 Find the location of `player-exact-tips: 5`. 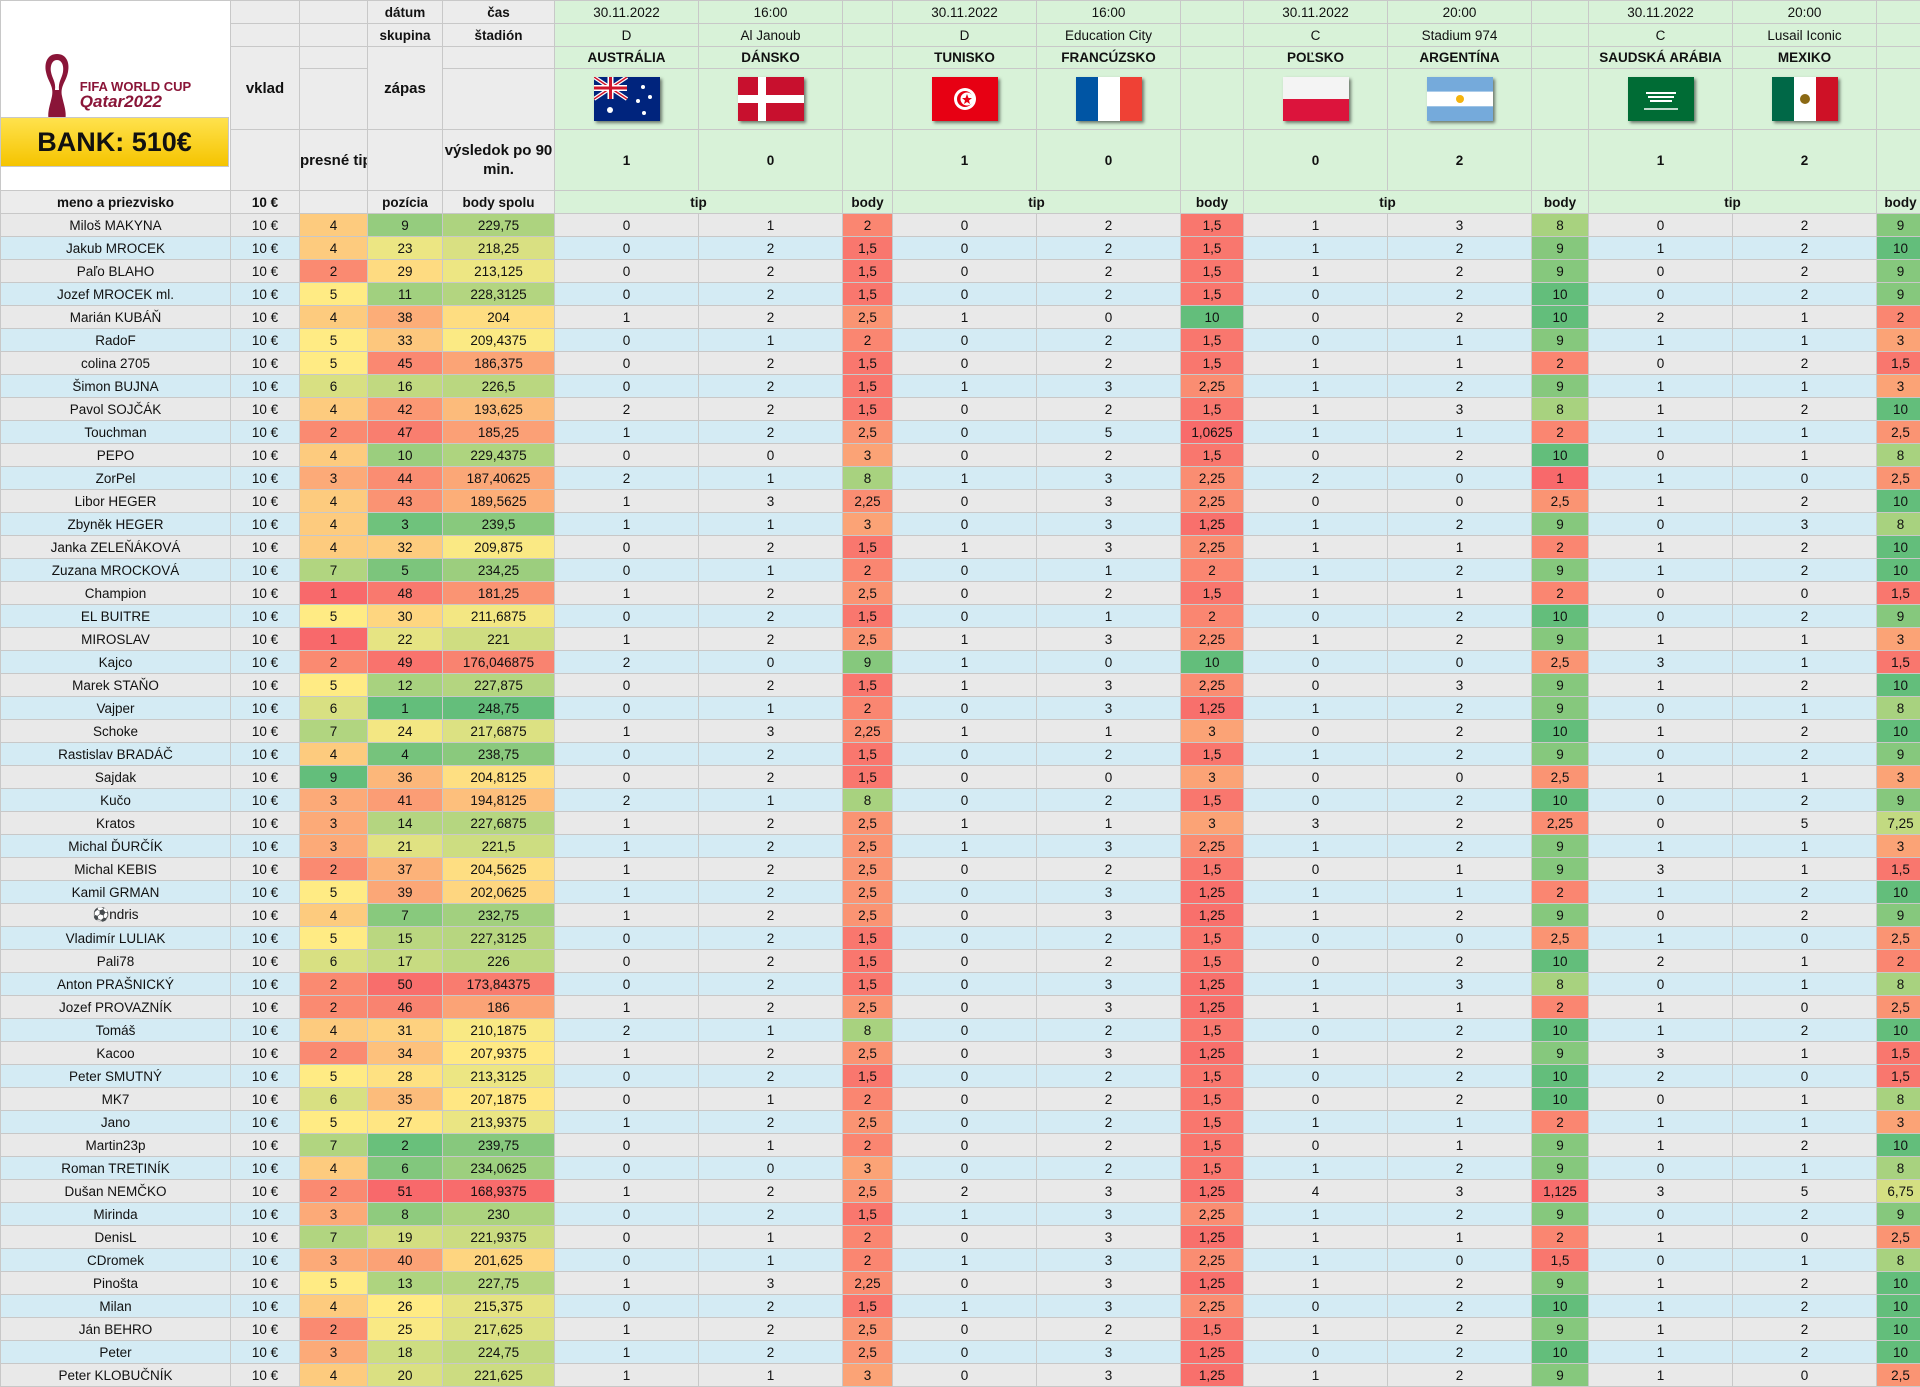

player-exact-tips: 5 is located at coordinates (334, 294).